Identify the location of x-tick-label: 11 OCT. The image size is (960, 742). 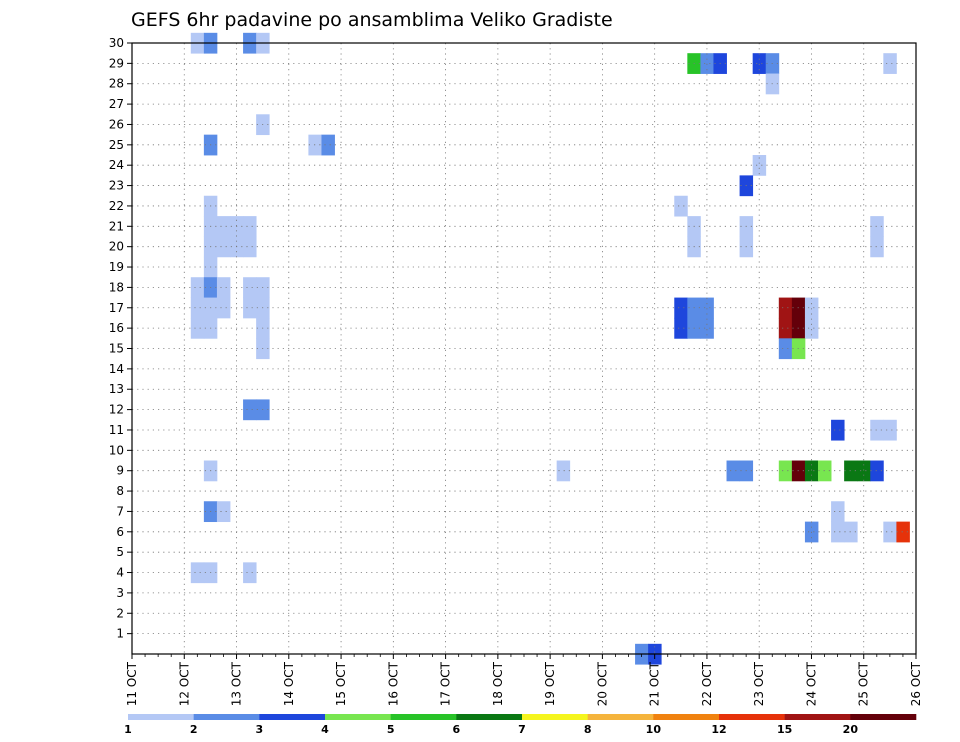
(132, 683).